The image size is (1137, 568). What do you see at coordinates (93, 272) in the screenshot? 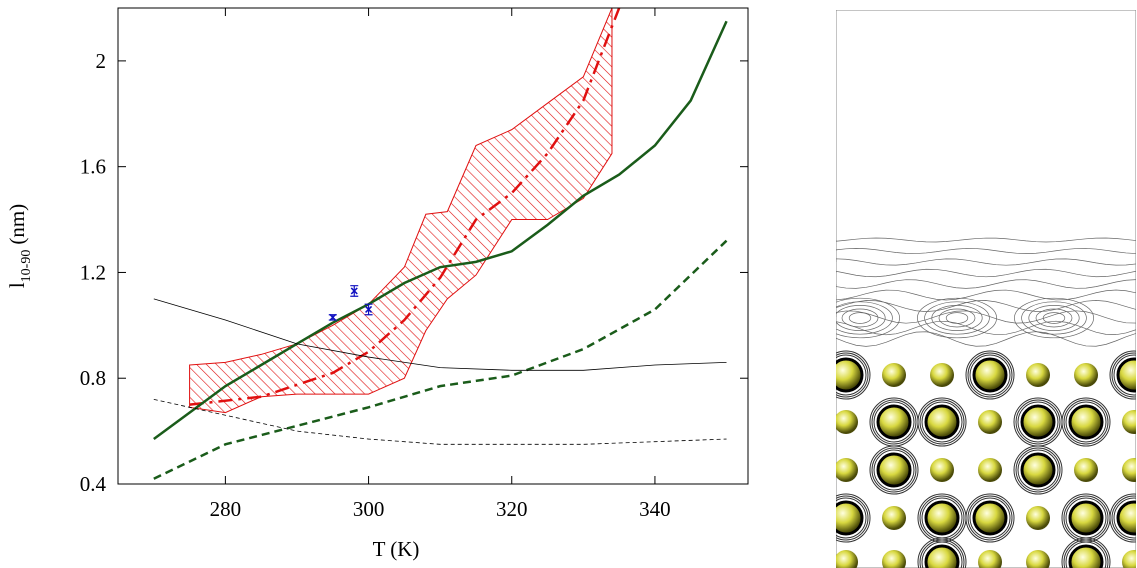
I see `y-tick-label: 1.2` at bounding box center [93, 272].